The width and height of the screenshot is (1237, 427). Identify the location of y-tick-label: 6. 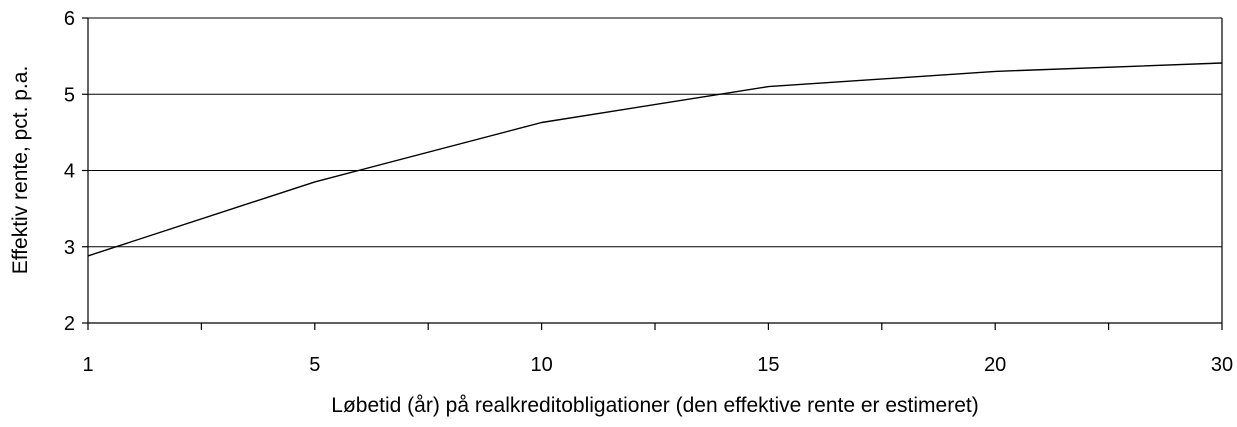
(69, 19).